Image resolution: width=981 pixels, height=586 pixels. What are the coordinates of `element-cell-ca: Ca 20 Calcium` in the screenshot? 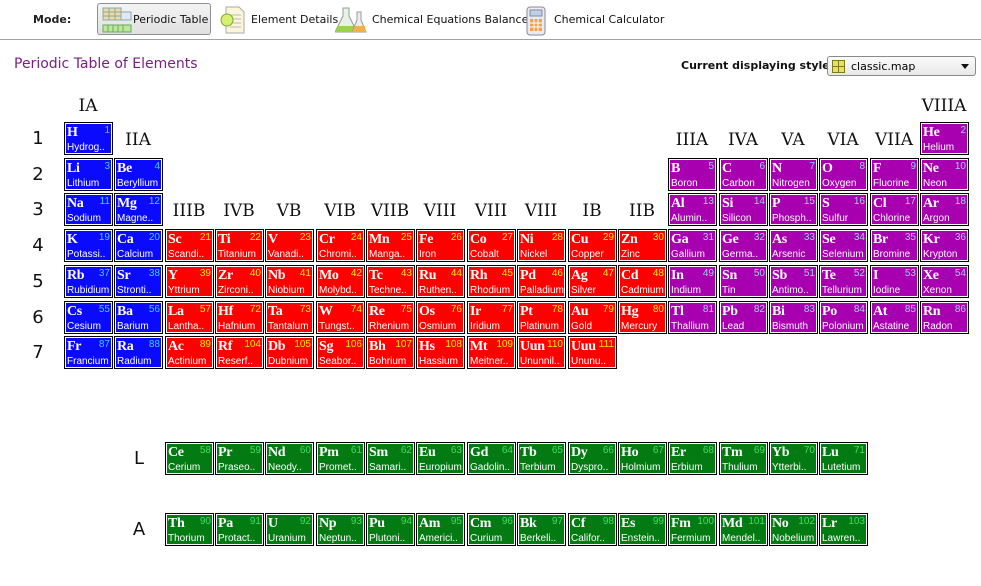 It's located at (138, 245).